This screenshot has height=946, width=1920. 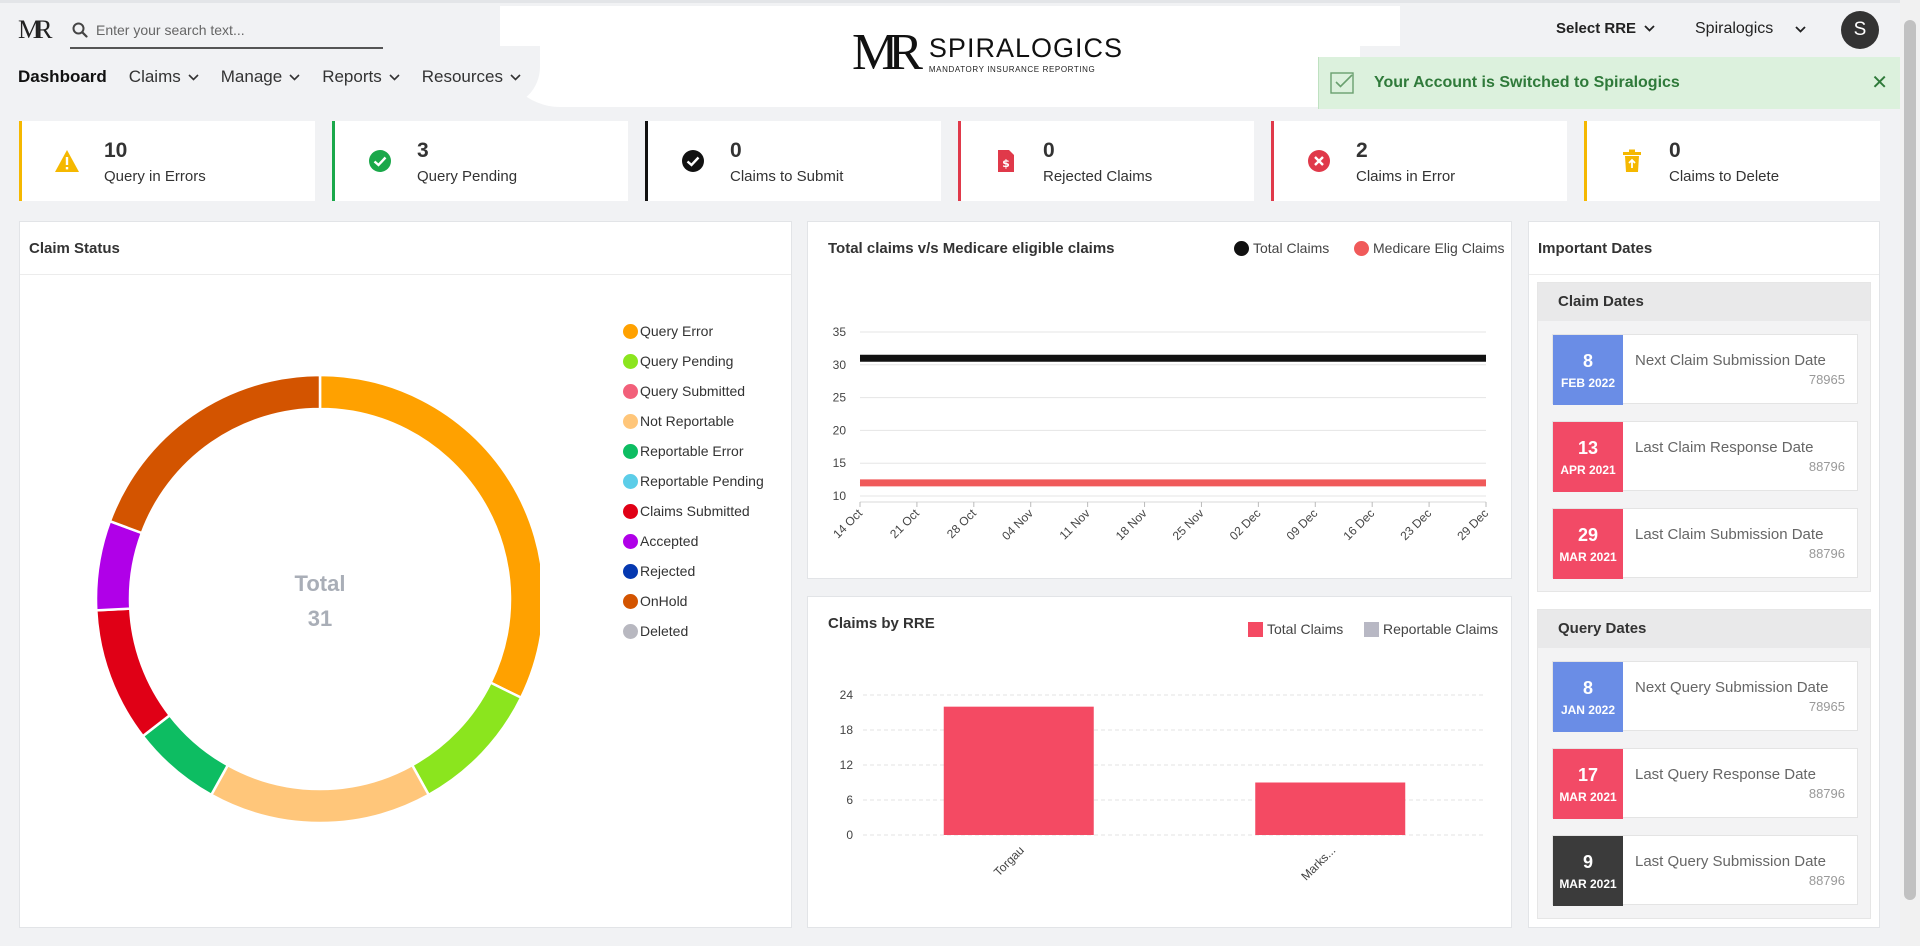 What do you see at coordinates (352, 76) in the screenshot?
I see `nav-reports-label: Reports` at bounding box center [352, 76].